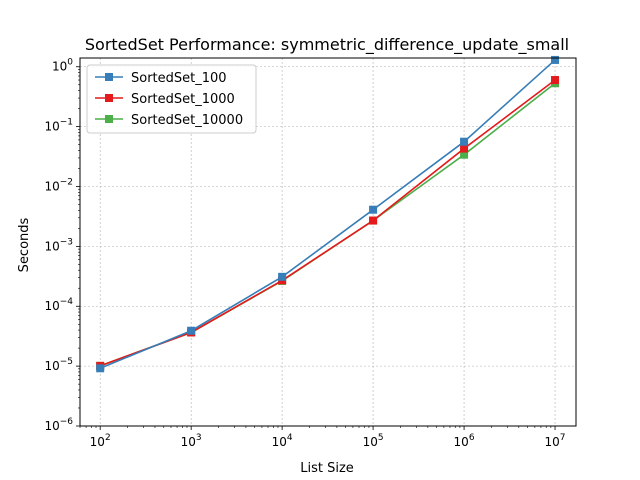 The image size is (640, 480). What do you see at coordinates (58, 185) in the screenshot?
I see `y-tick-label: 10⁻²` at bounding box center [58, 185].